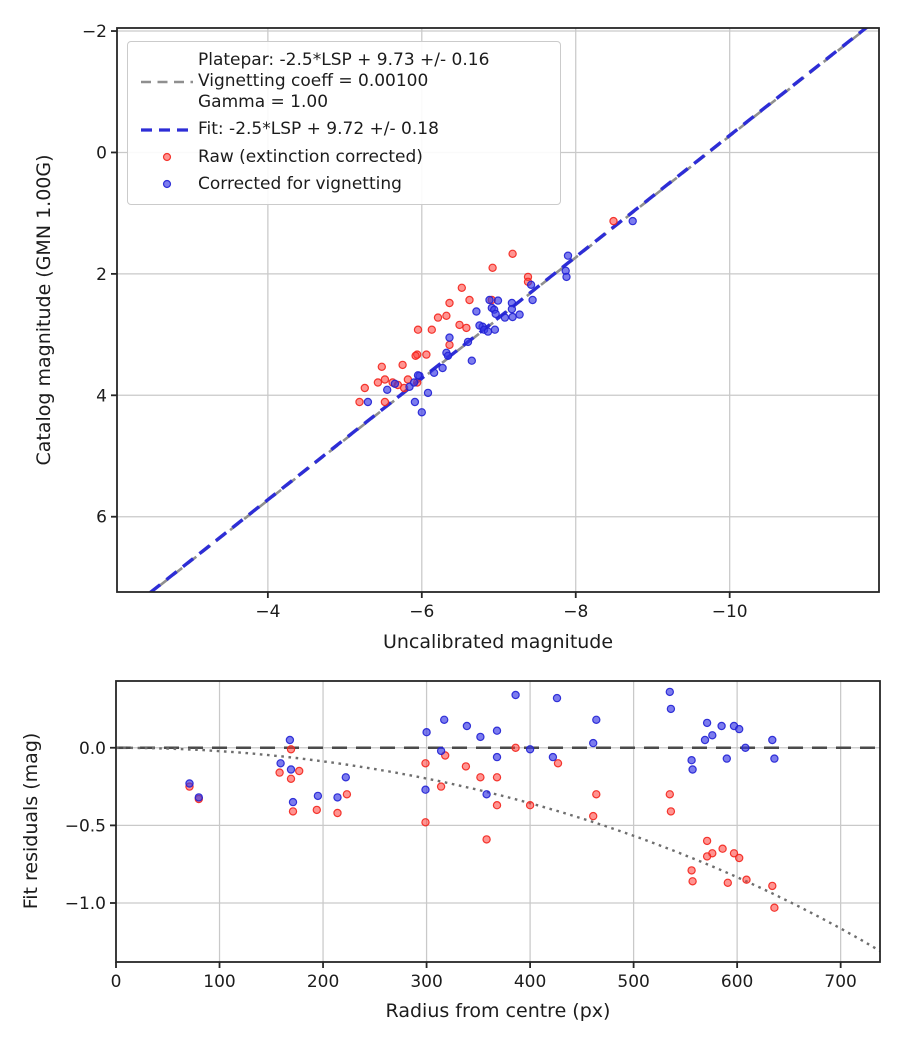 This screenshot has width=900, height=1050. Describe the element at coordinates (300, 183) in the screenshot. I see `legend-corrected-label: Corrected for vignetting` at that location.